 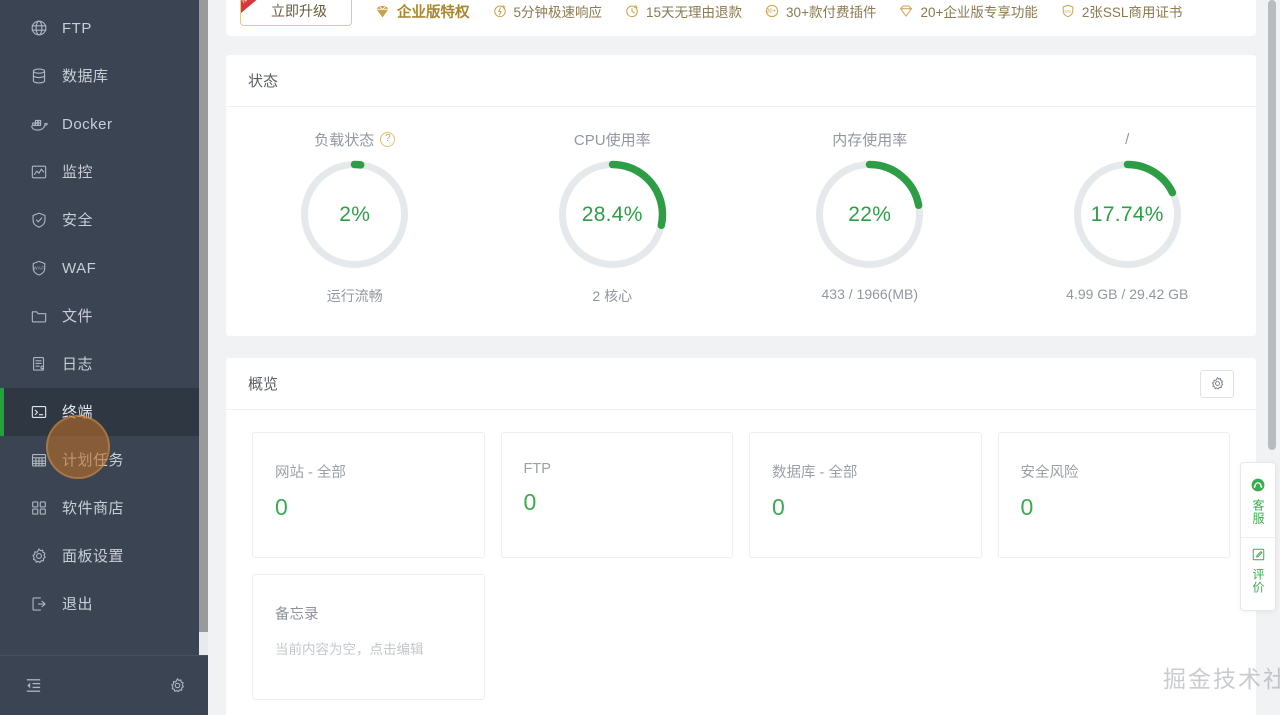 What do you see at coordinates (1258, 486) in the screenshot?
I see `headset-support-icon` at bounding box center [1258, 486].